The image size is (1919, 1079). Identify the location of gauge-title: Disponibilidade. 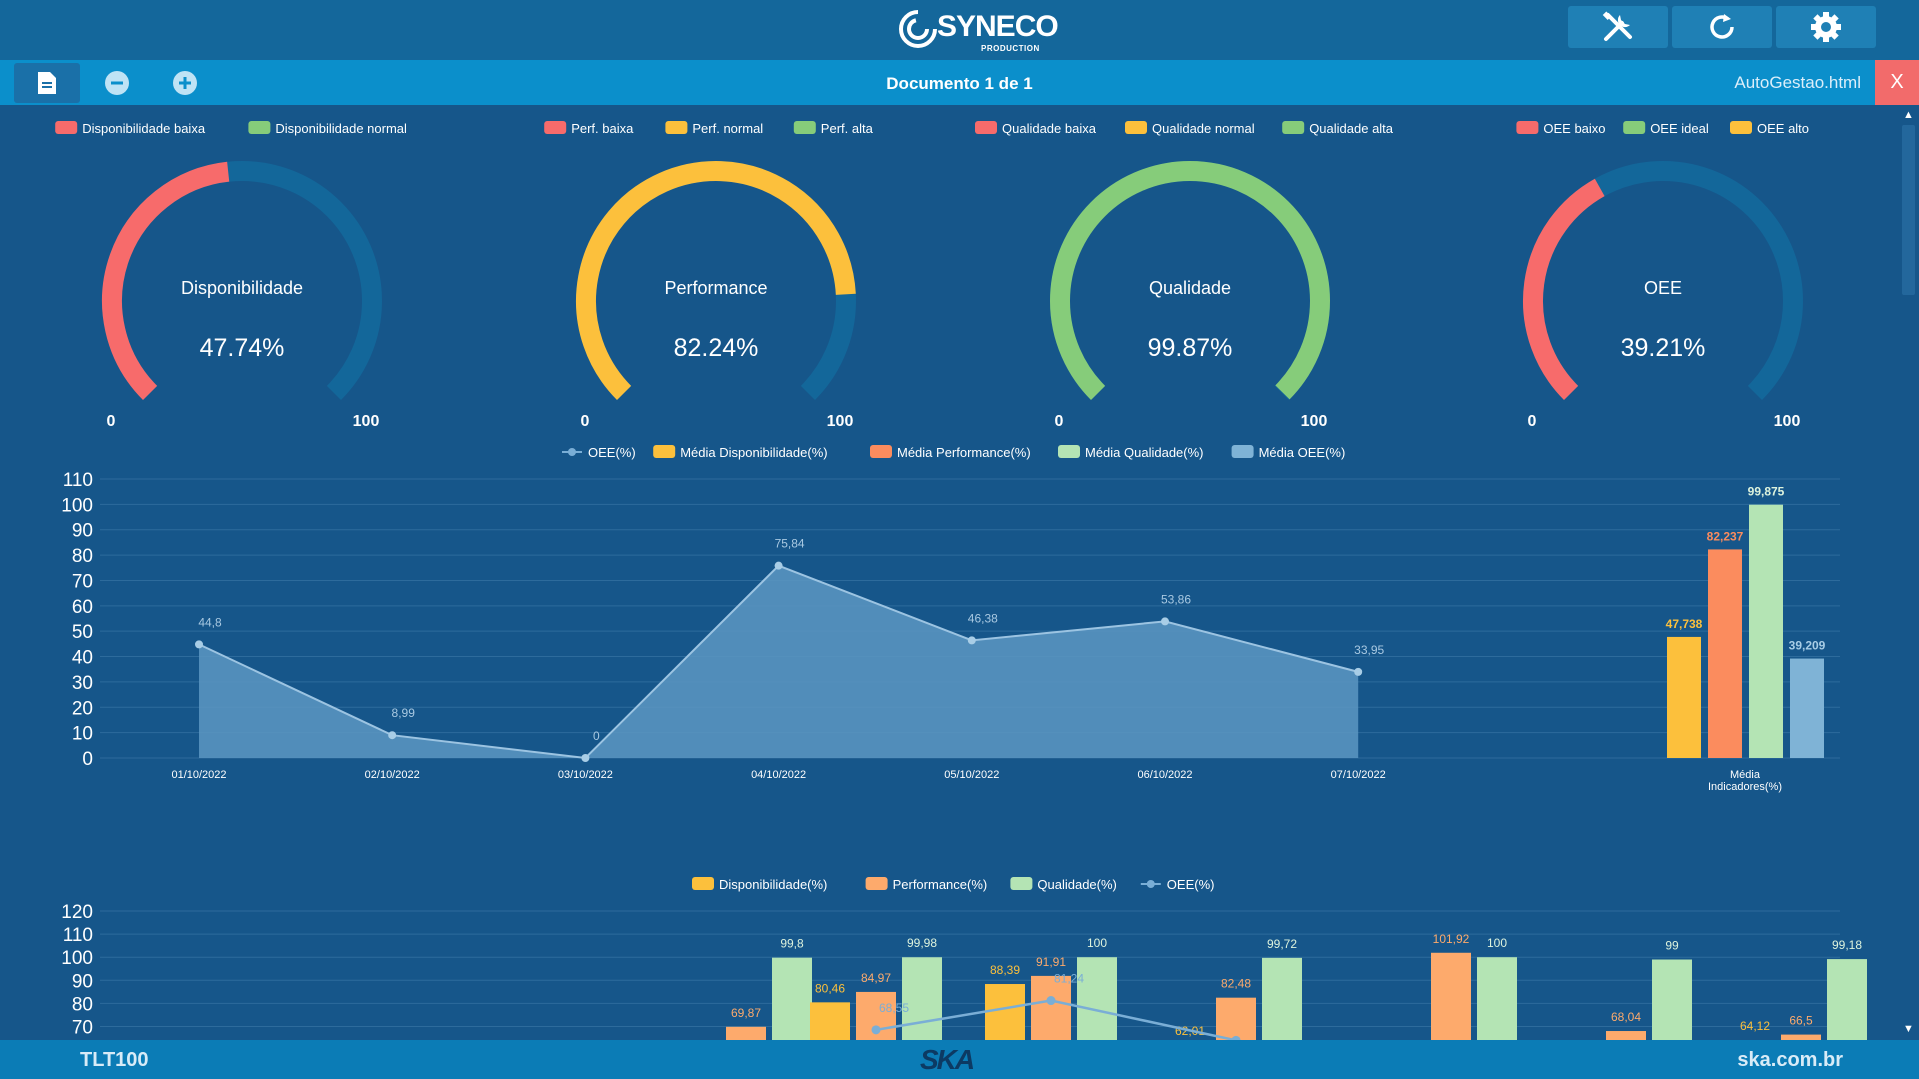
(242, 288).